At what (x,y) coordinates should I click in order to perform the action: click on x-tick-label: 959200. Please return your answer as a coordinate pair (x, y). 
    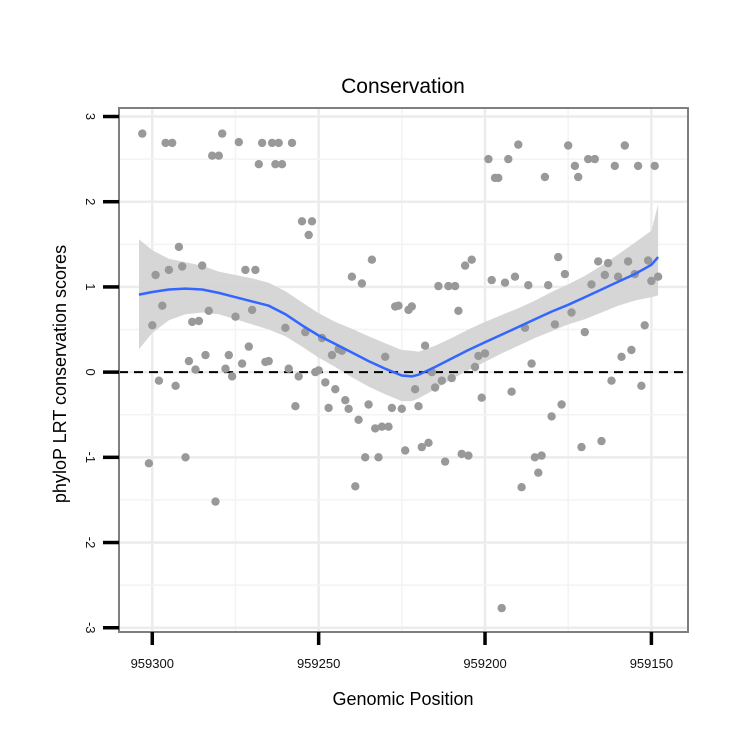
    Looking at the image, I should click on (484, 663).